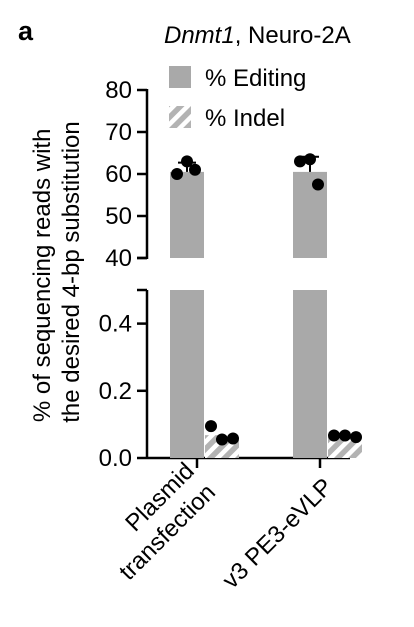  Describe the element at coordinates (26, 31) in the screenshot. I see `panel-label: a` at that location.